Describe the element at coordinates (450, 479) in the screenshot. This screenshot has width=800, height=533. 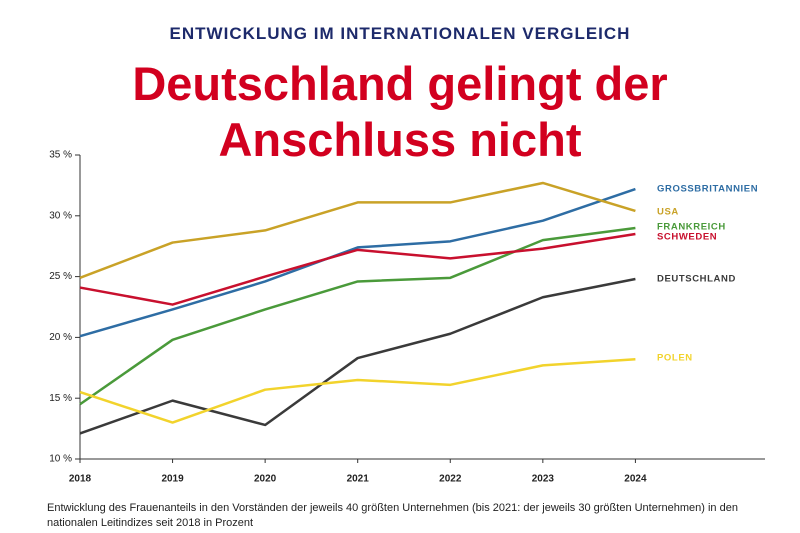
I see `x-tick-label: 2022` at that location.